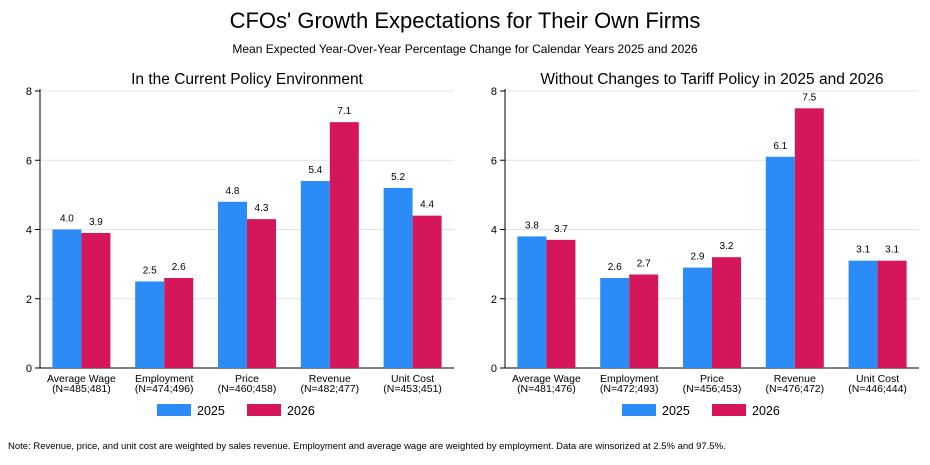  I want to click on data-label-2025: 4.8, so click(233, 191).